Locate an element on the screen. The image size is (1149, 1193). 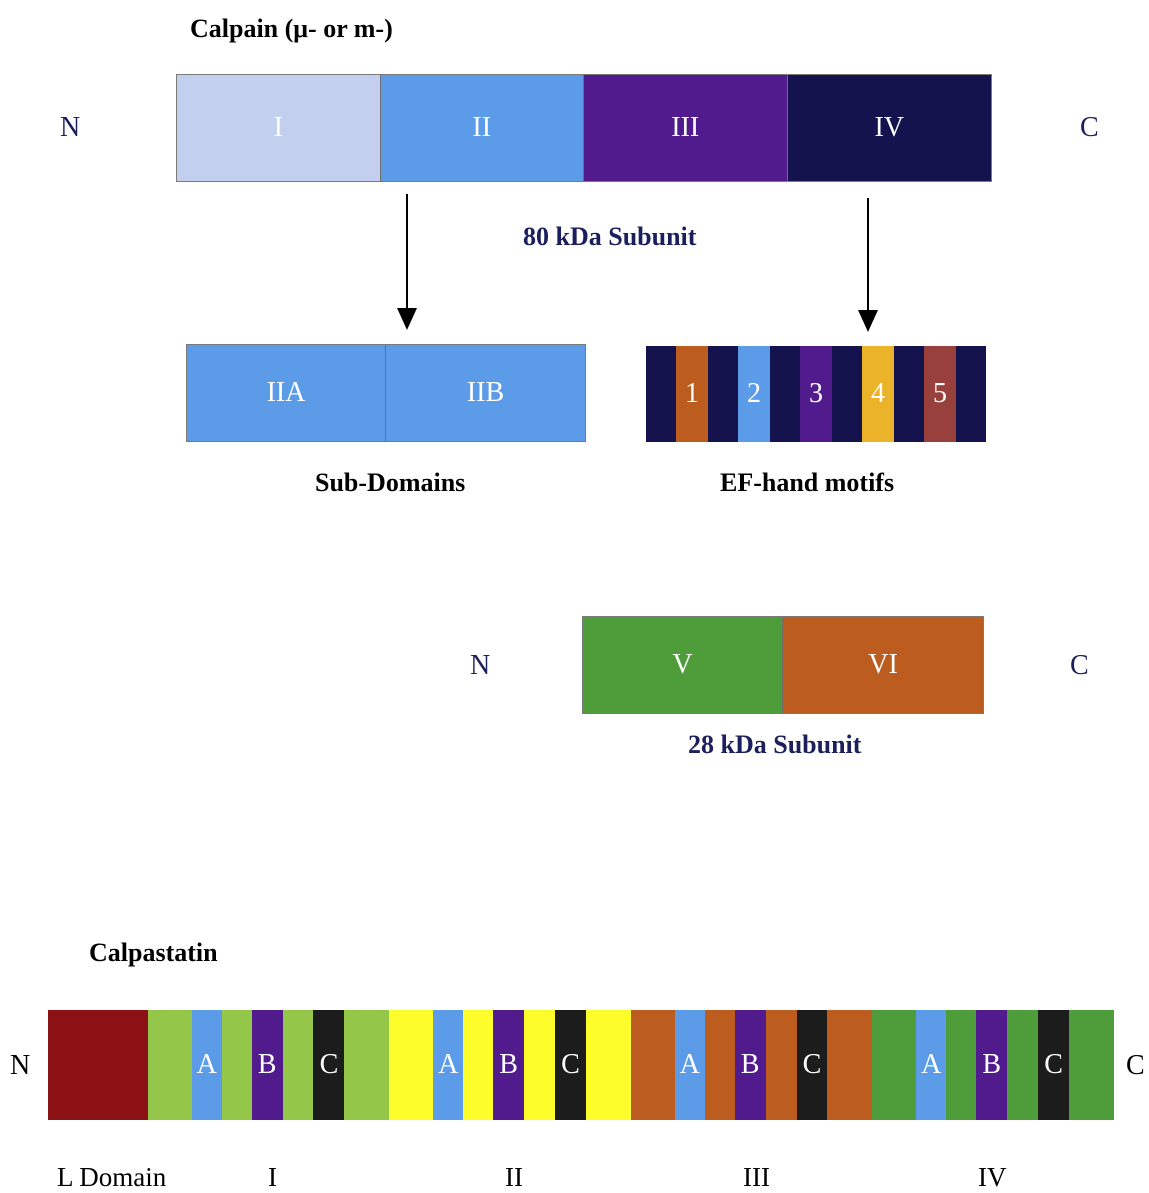
calpastatin-domain-iv-sub-c-label: C is located at coordinates (1053, 1064).